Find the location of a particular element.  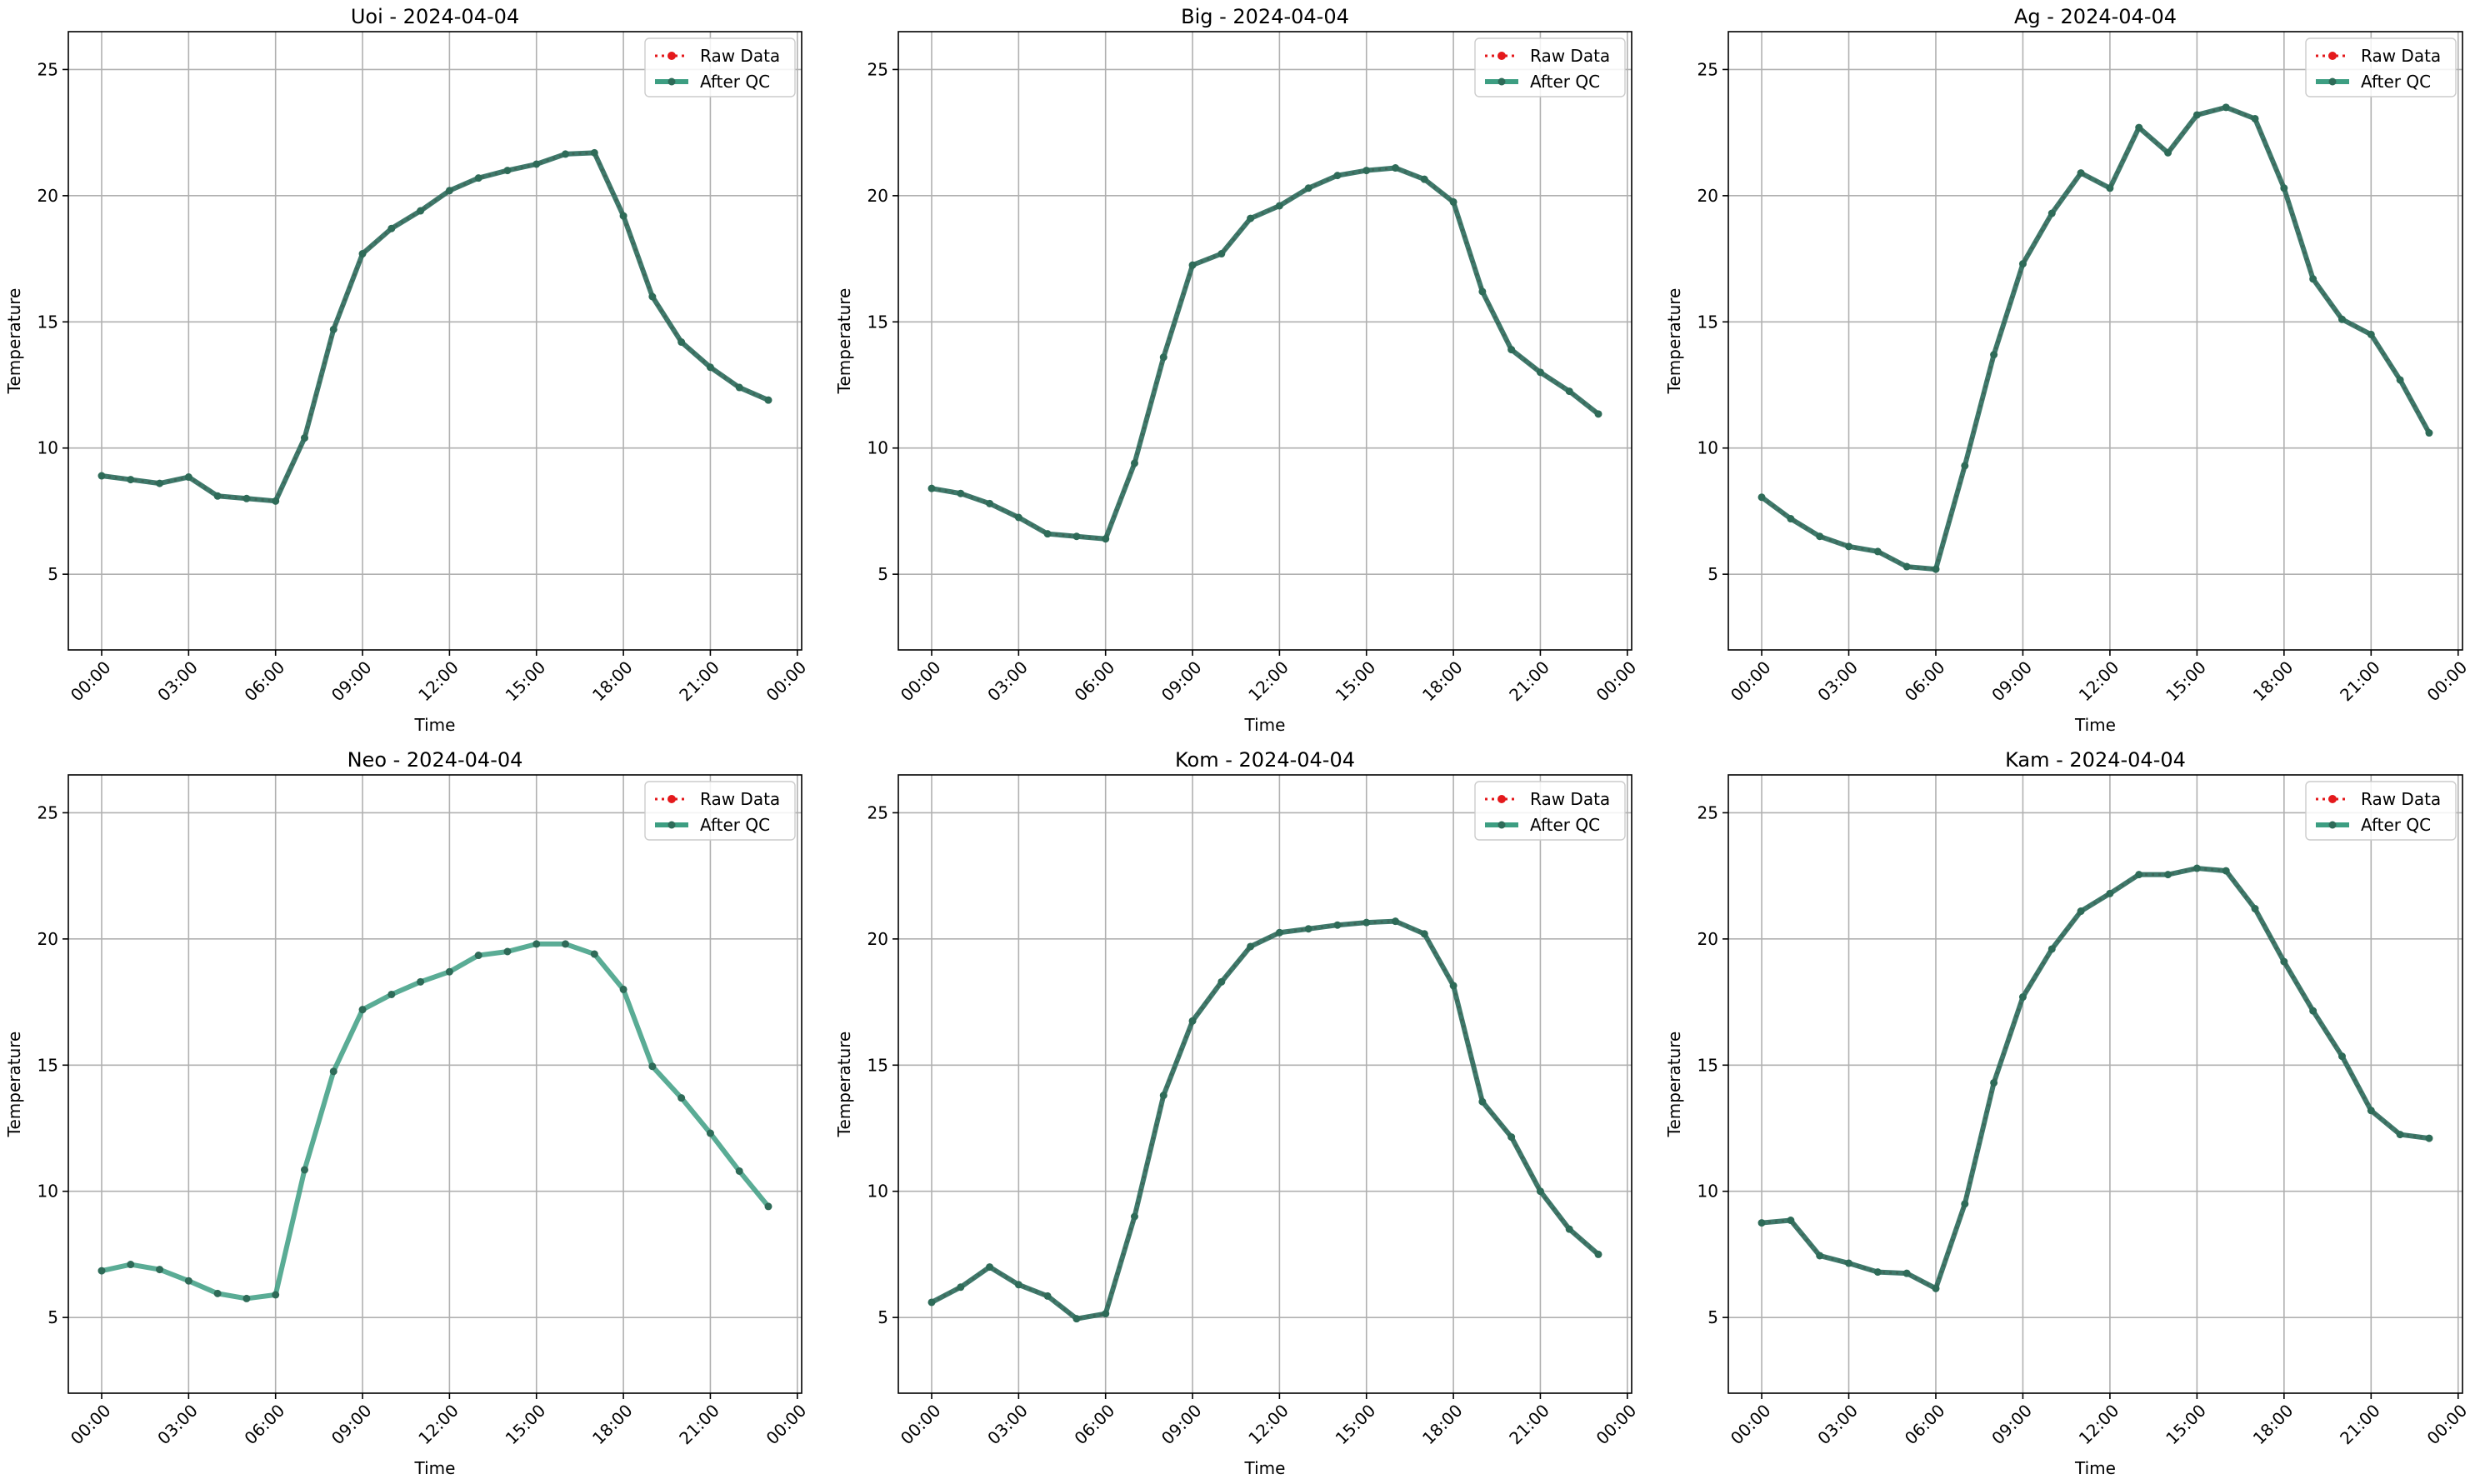

x-tick-label: 21:00 is located at coordinates (2360, 1425).